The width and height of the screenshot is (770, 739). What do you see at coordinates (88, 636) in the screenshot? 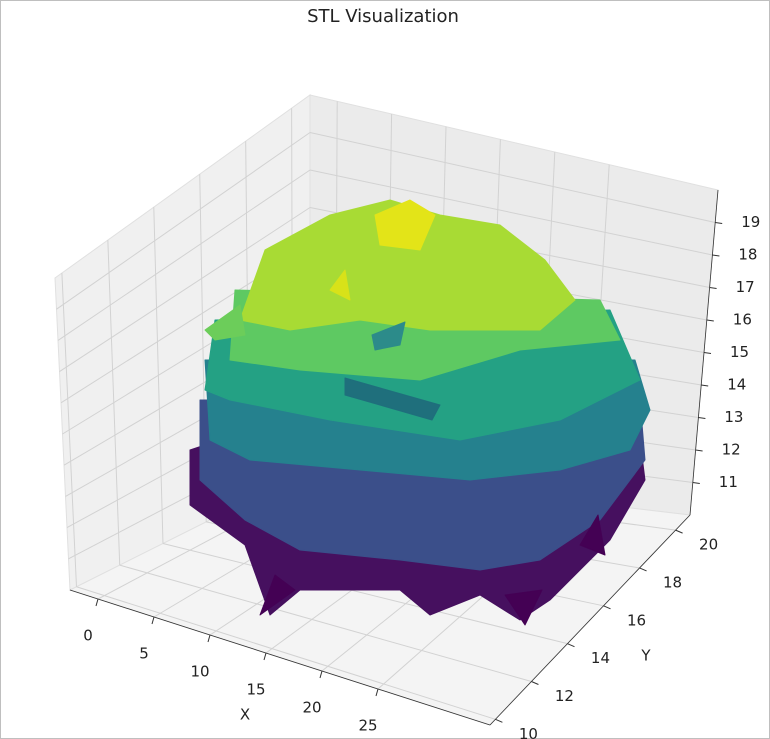
I see `x-tick-label: 0` at bounding box center [88, 636].